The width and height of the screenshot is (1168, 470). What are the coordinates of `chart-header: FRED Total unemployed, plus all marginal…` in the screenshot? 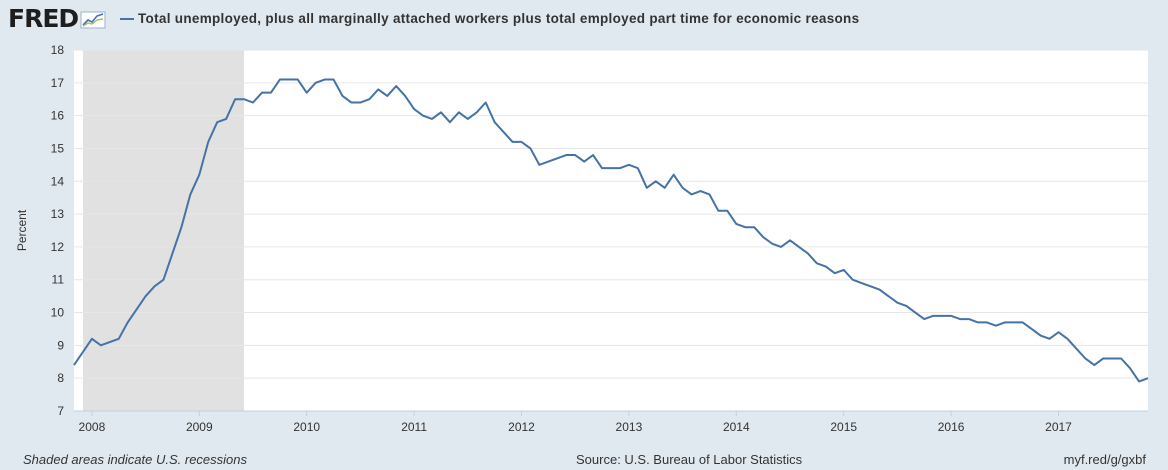 It's located at (584, 20).